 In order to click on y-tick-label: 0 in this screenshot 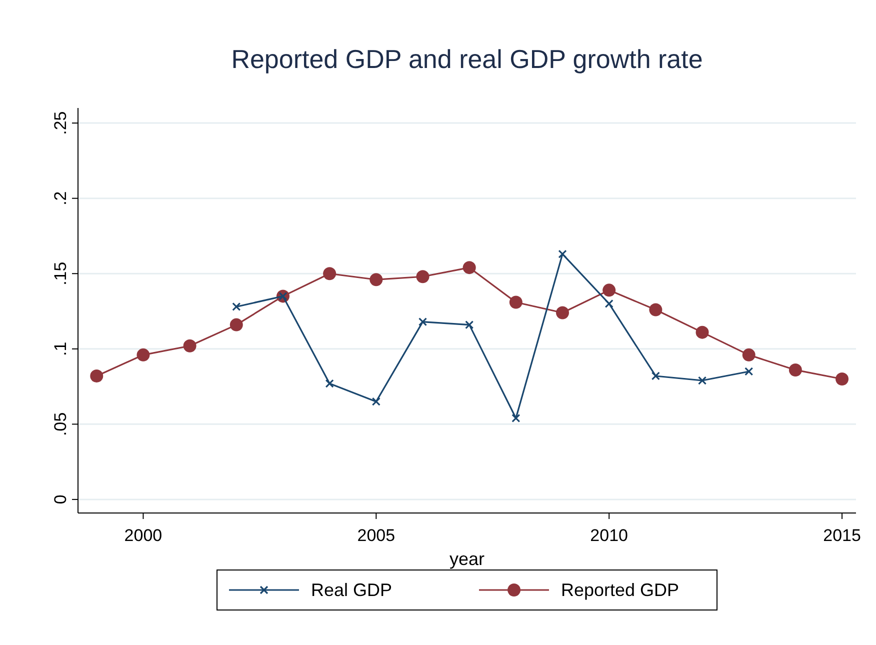, I will do `click(60, 499)`.